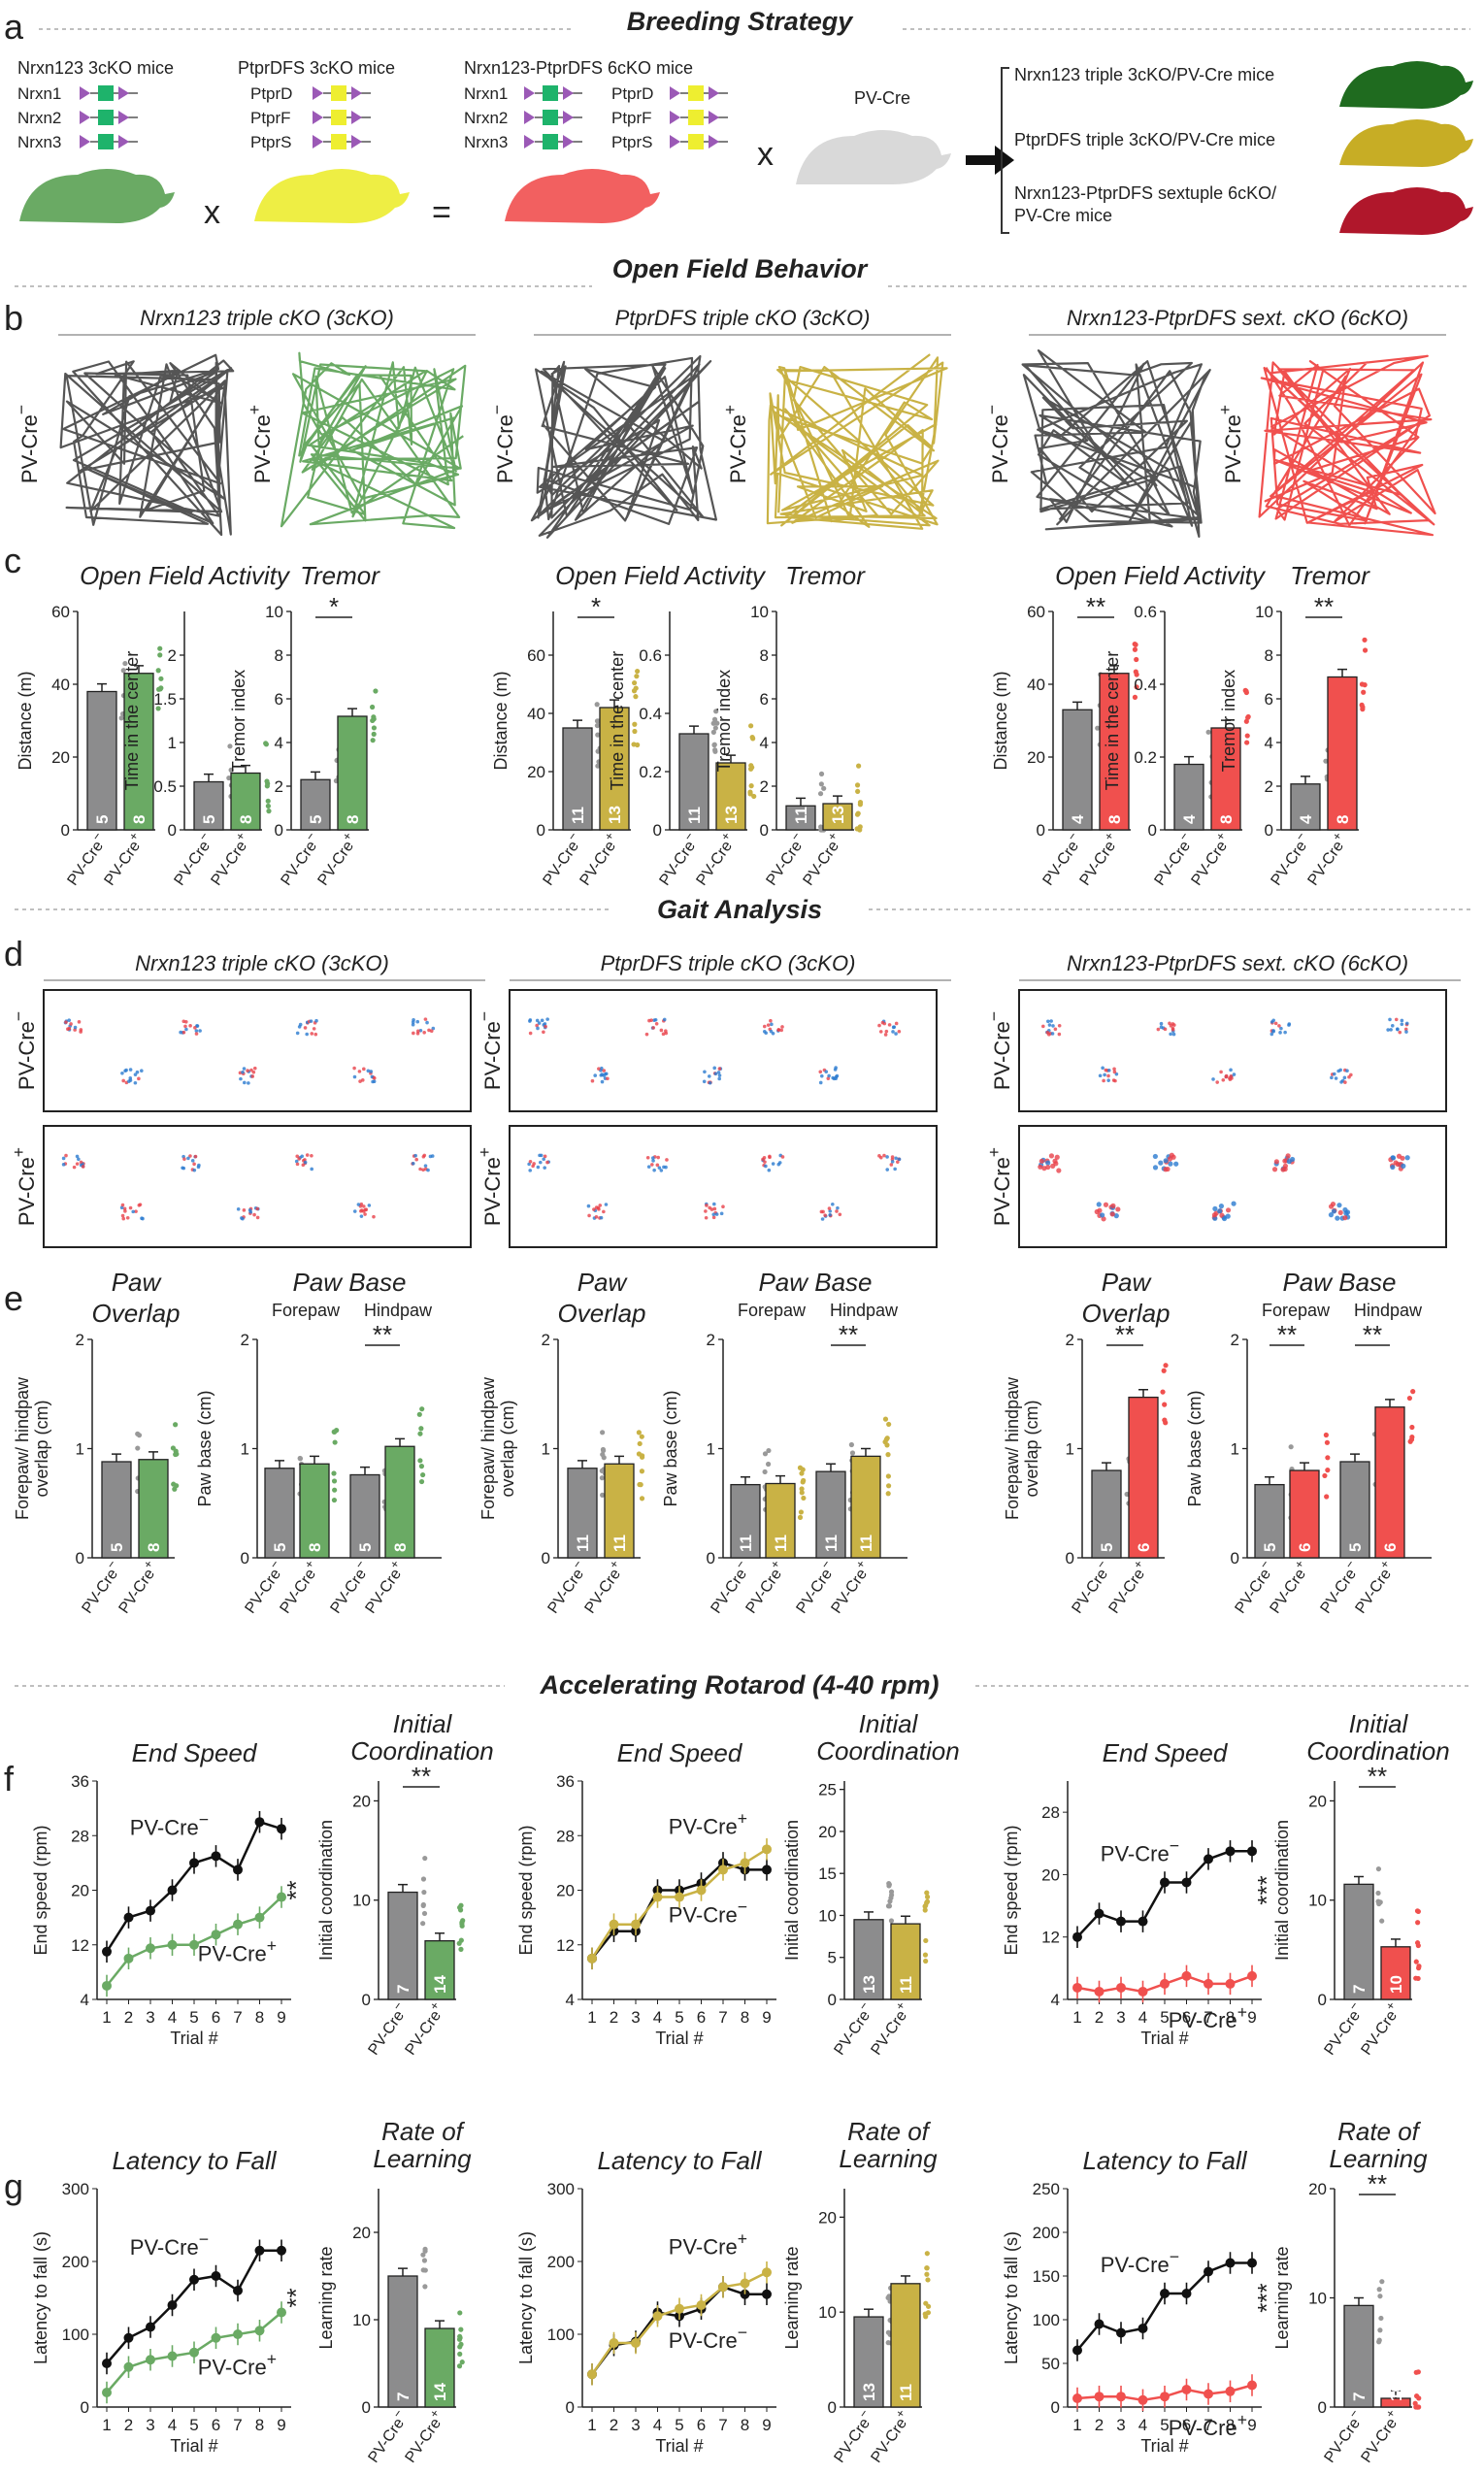 The image size is (1484, 2475). What do you see at coordinates (39, 93) in the screenshot?
I see `gene-label: Nrxn1` at bounding box center [39, 93].